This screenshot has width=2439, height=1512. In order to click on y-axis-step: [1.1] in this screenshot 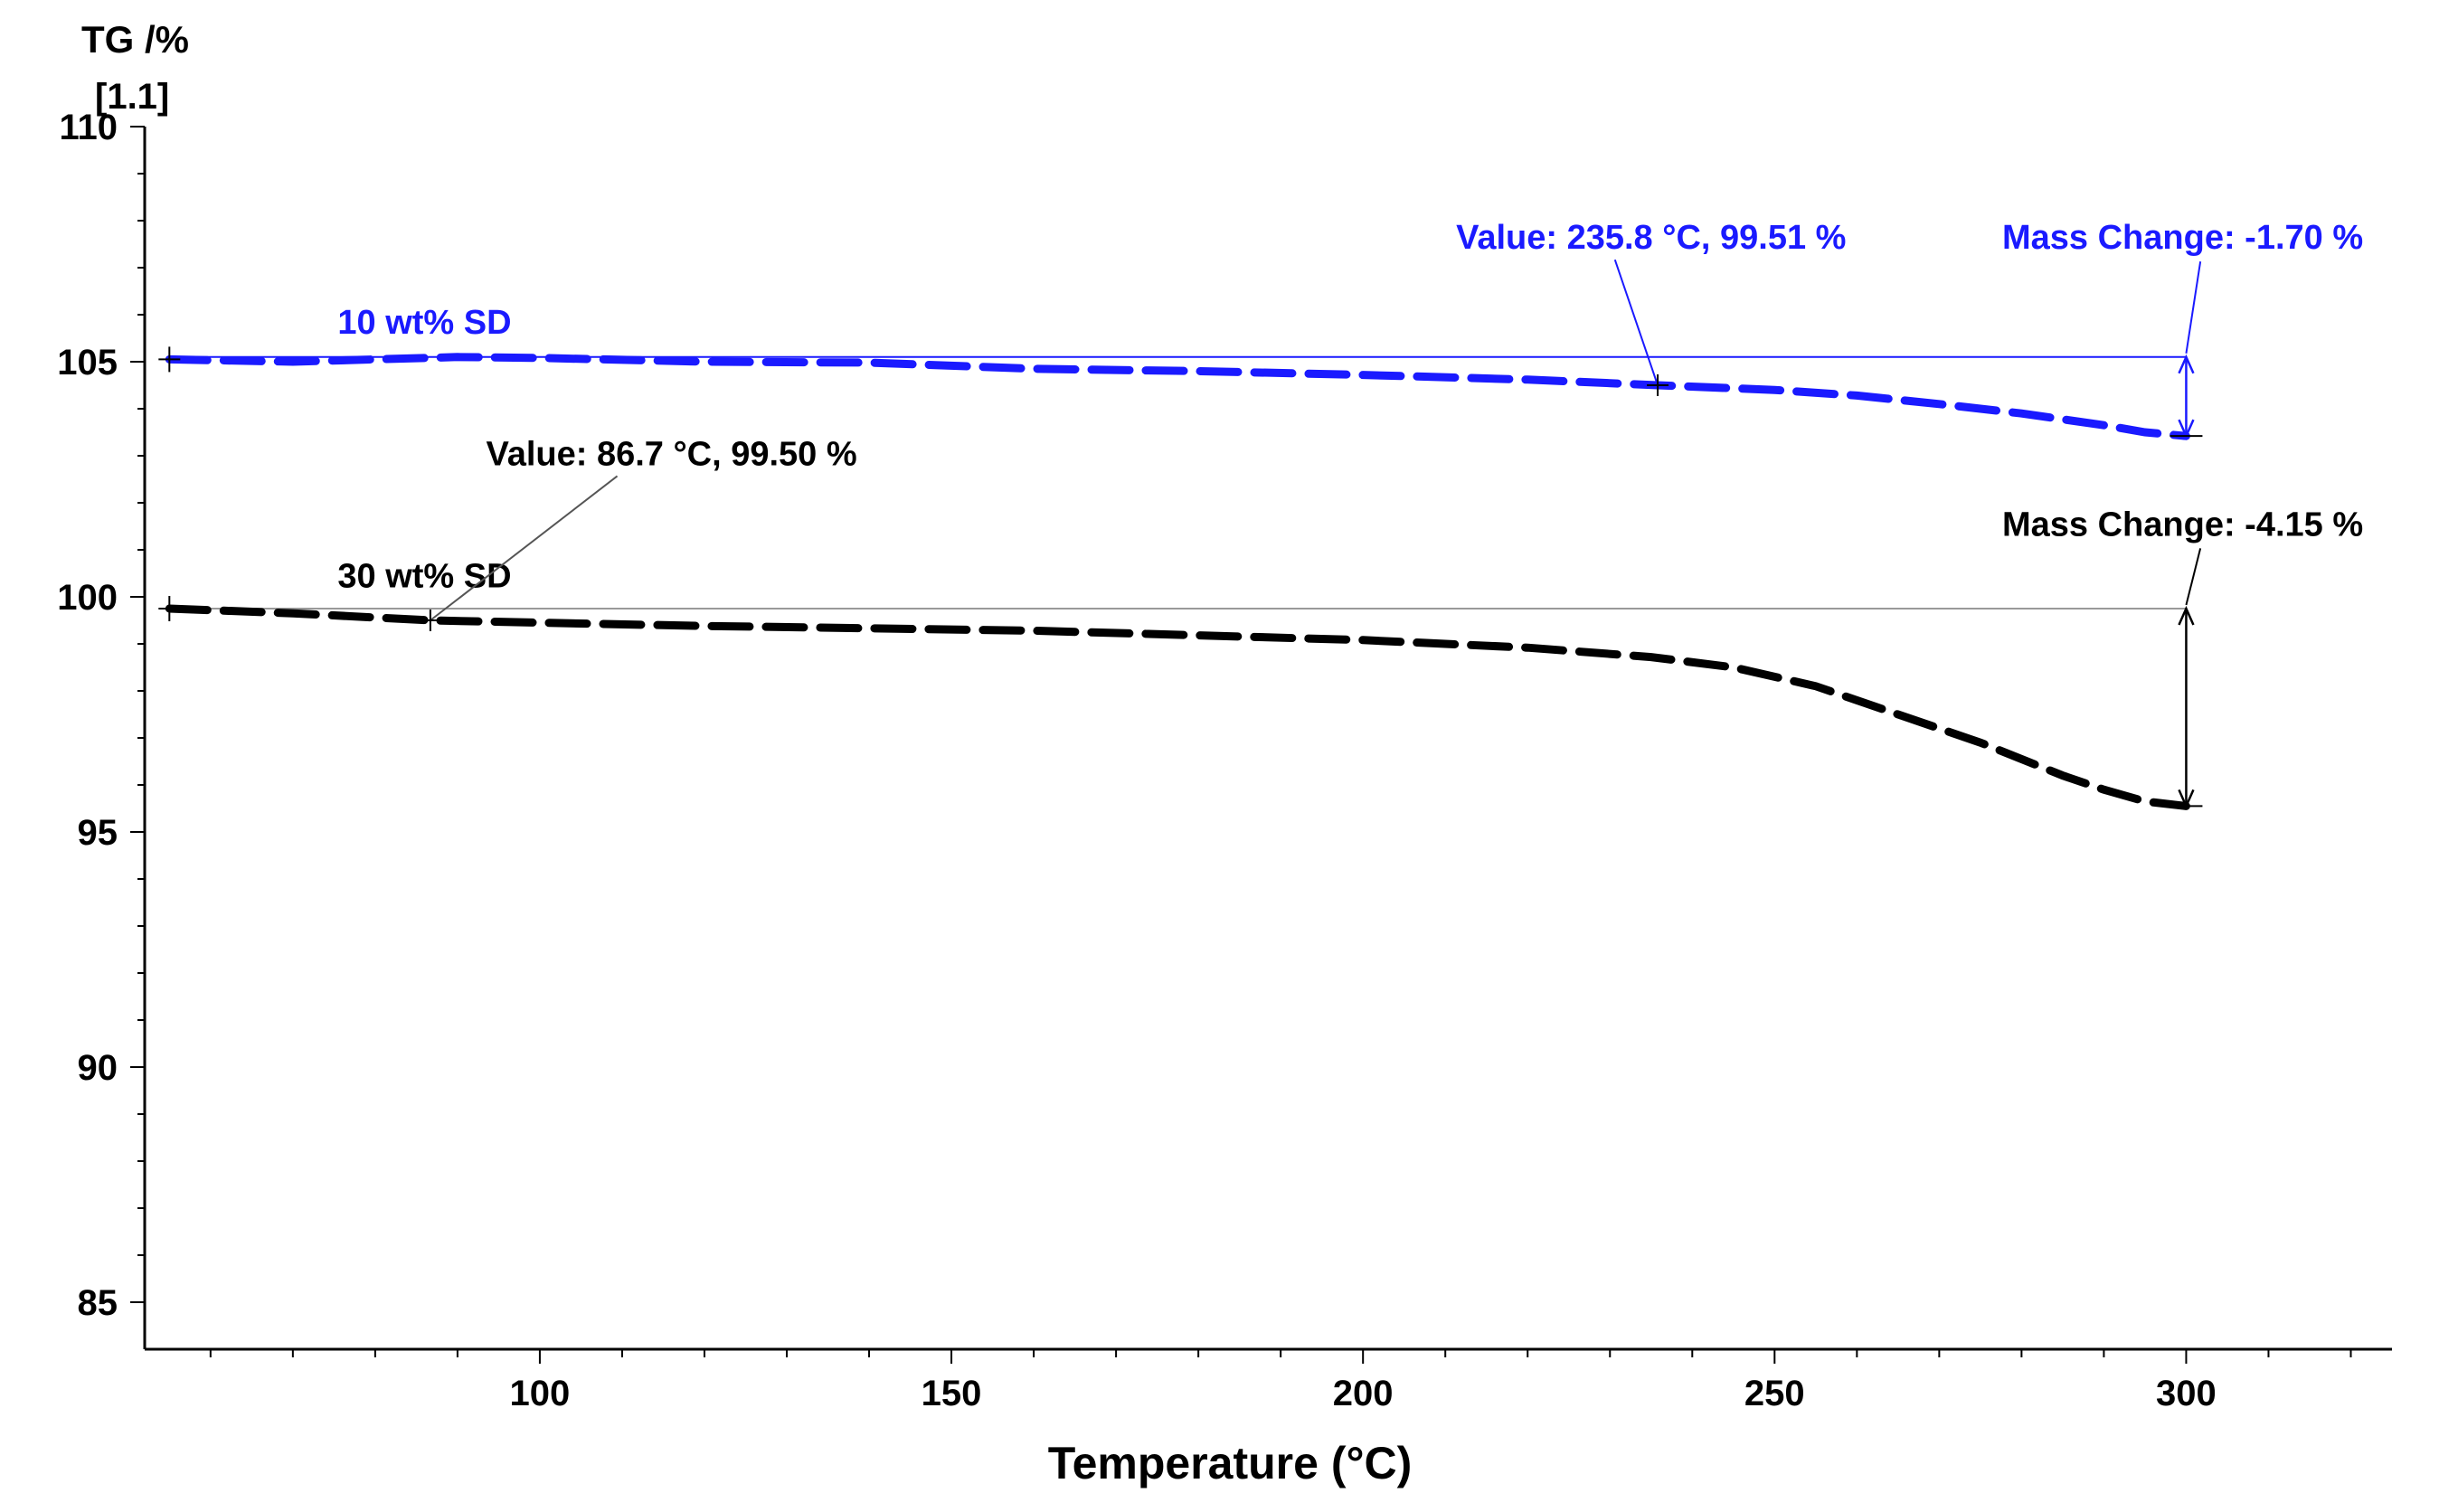, I will do `click(132, 97)`.